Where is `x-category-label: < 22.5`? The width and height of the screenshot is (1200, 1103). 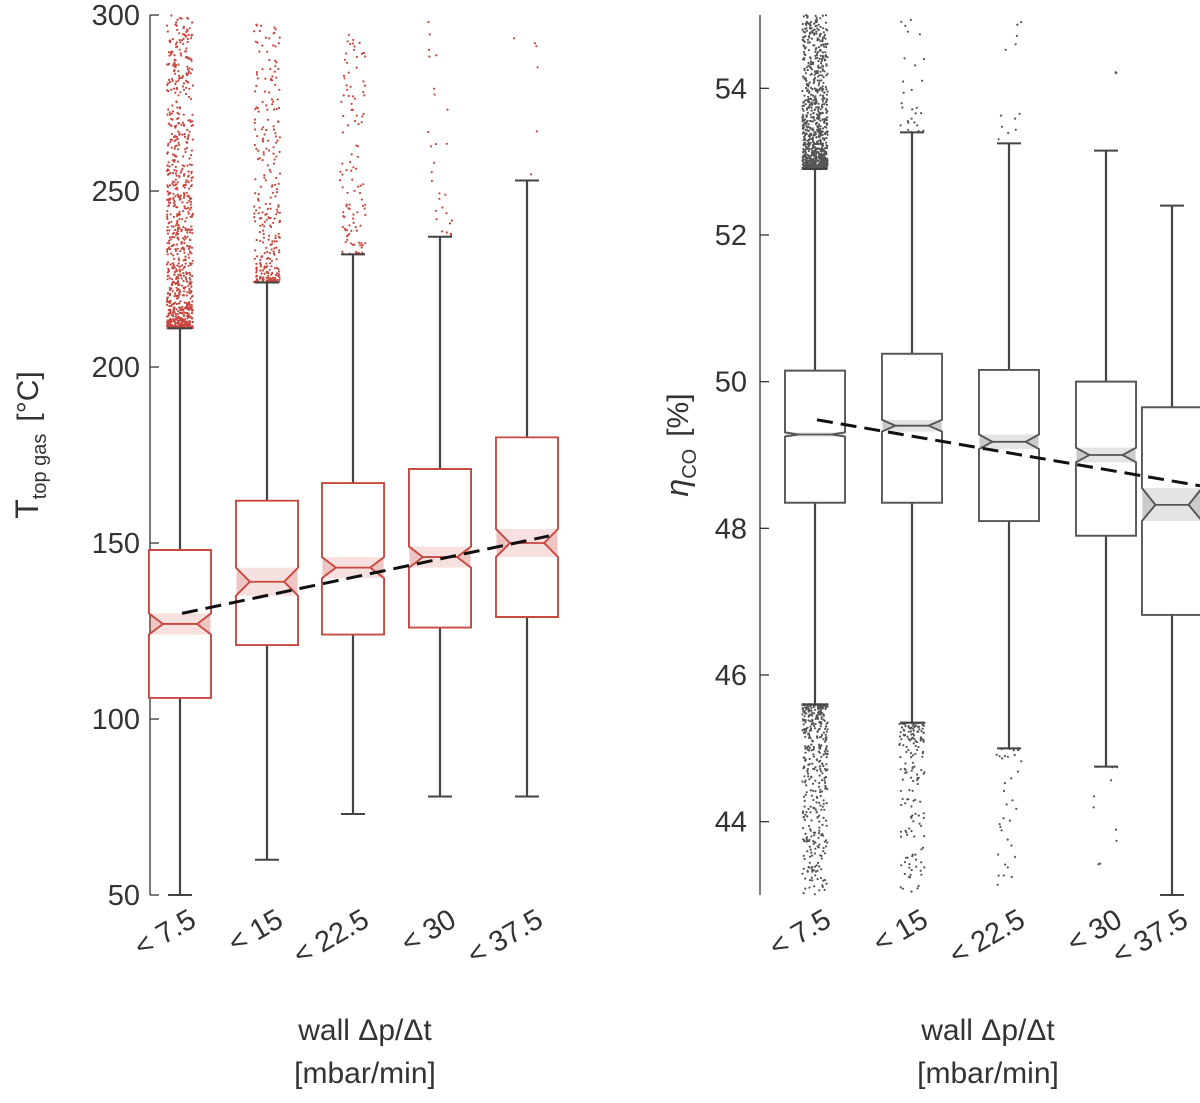
x-category-label: < 22.5 is located at coordinates (331, 937).